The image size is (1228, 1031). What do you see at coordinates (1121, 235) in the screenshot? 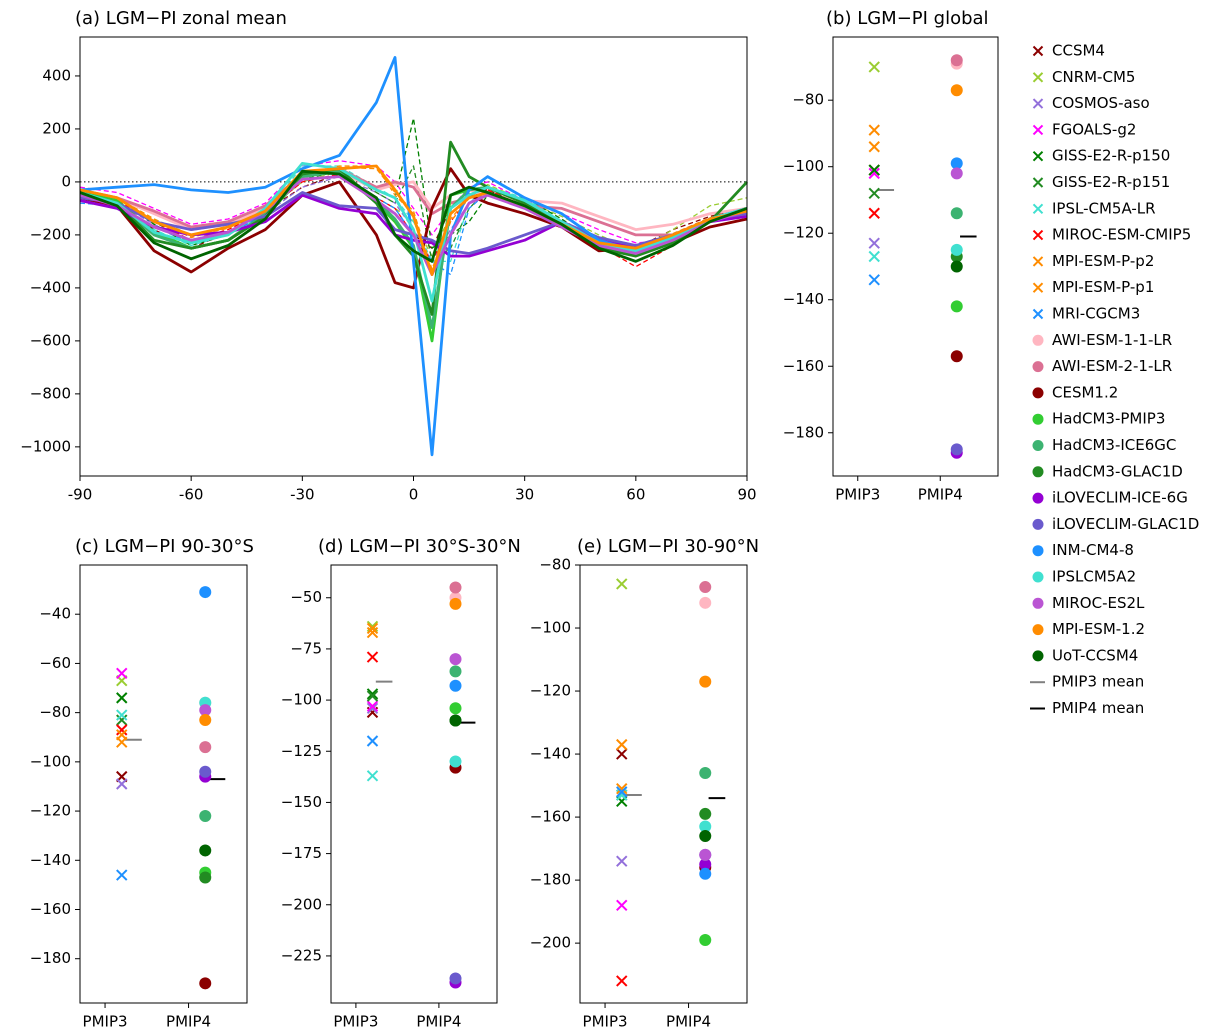
I see `legend-label: MIROC-ESM-CMIP5` at bounding box center [1121, 235].